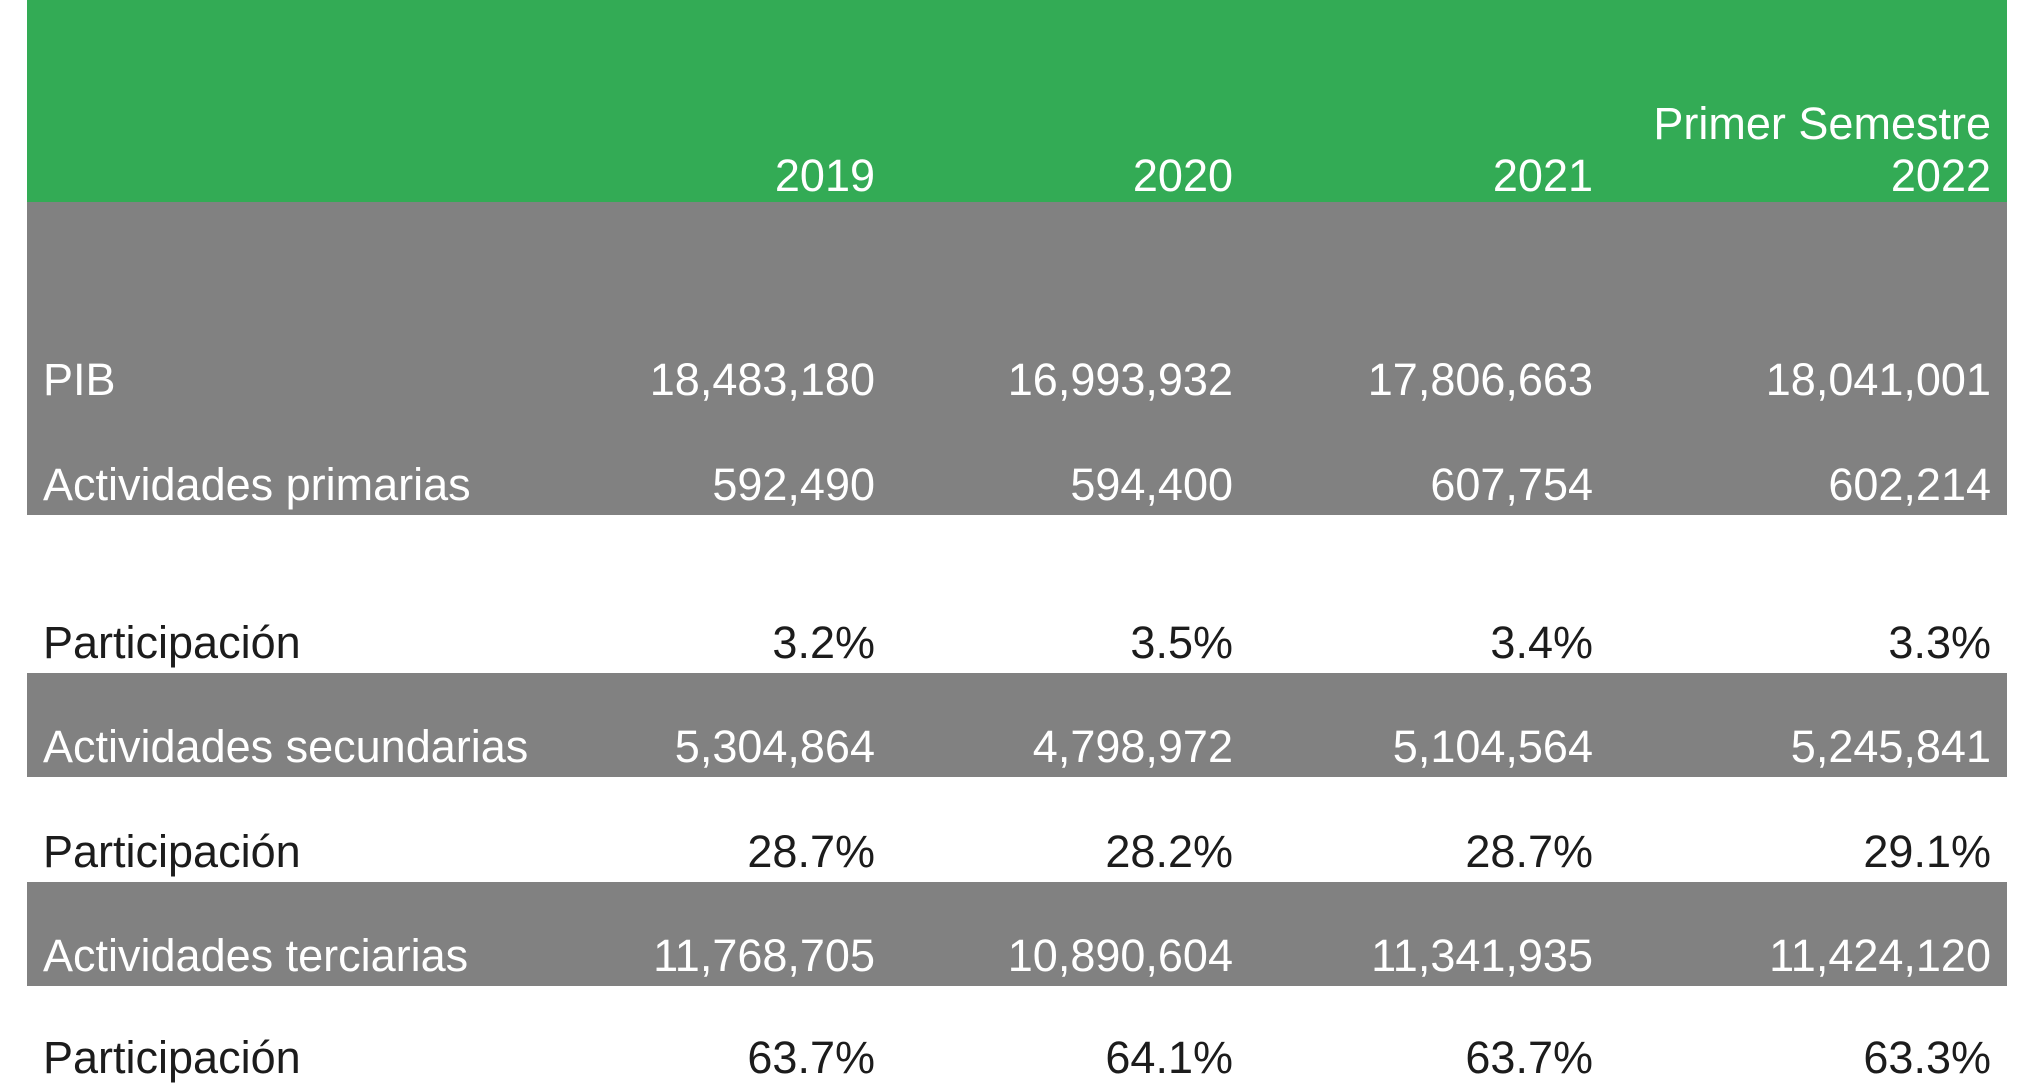 The image size is (2030, 1088). I want to click on cell-value: 5,304,864, so click(774, 746).